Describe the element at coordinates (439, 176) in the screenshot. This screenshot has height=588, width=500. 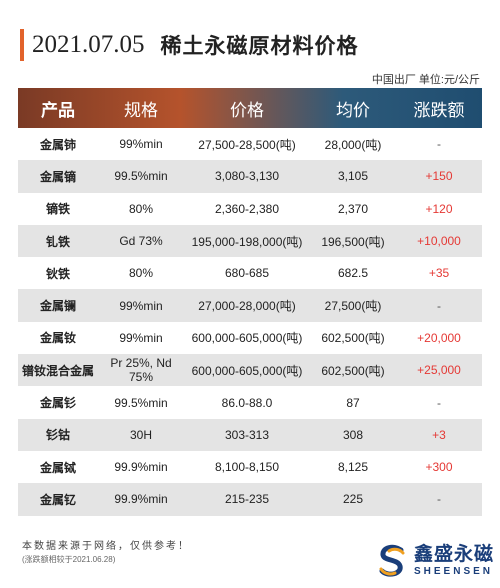
I see `change-cell: +150` at that location.